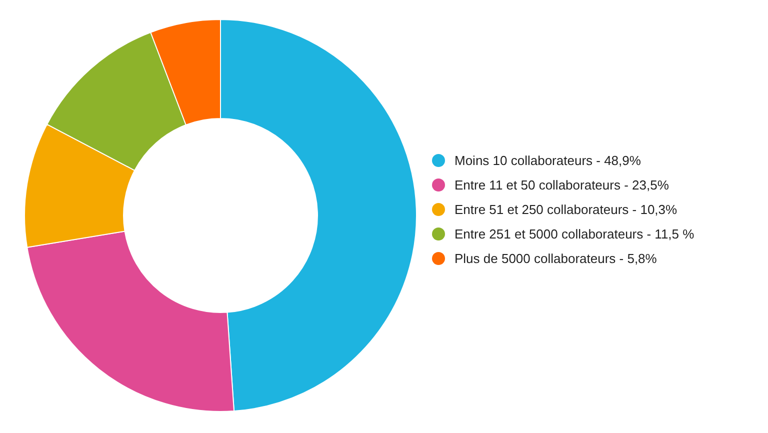  What do you see at coordinates (562, 185) in the screenshot?
I see `legend-label: Entre 11 et 50 collaborateurs - 23,5%` at bounding box center [562, 185].